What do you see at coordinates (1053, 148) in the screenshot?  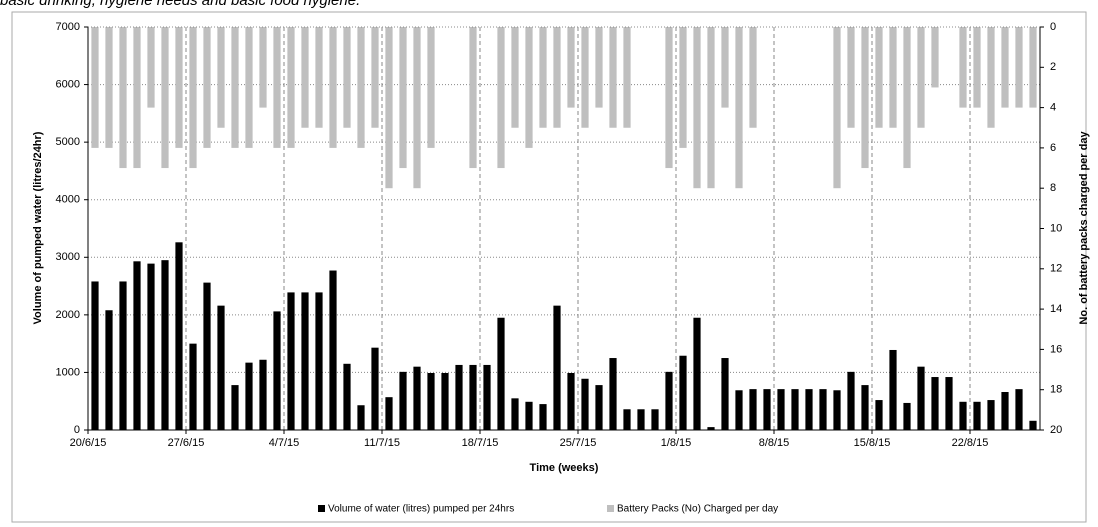 I see `y2-tick-label: 6` at bounding box center [1053, 148].